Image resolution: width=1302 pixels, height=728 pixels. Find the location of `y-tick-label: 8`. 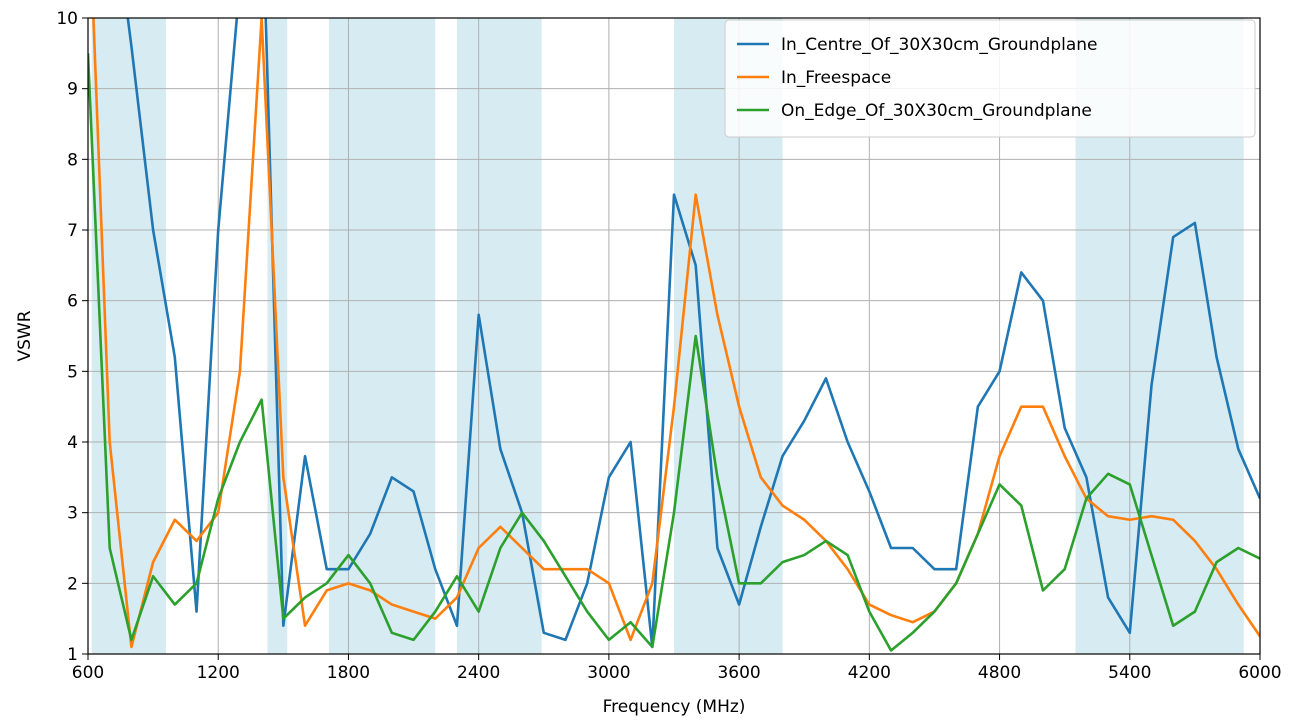

y-tick-label: 8 is located at coordinates (72, 160).